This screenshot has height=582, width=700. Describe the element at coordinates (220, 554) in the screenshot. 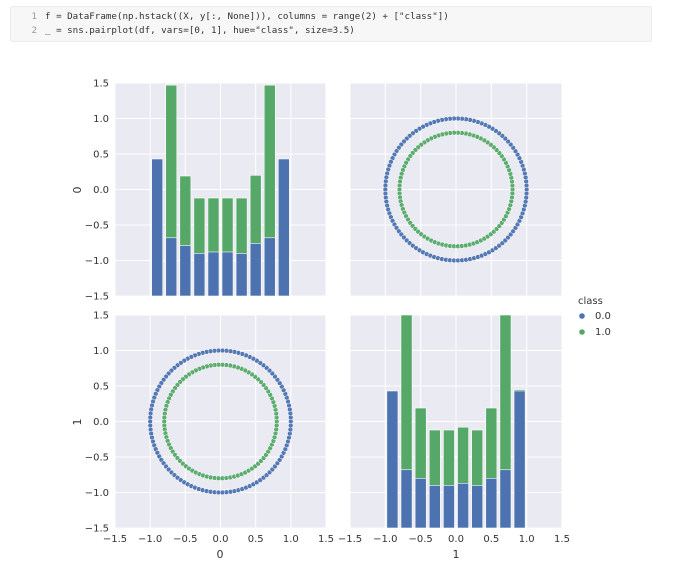

I see `x-axis-label-var-0: 0` at that location.